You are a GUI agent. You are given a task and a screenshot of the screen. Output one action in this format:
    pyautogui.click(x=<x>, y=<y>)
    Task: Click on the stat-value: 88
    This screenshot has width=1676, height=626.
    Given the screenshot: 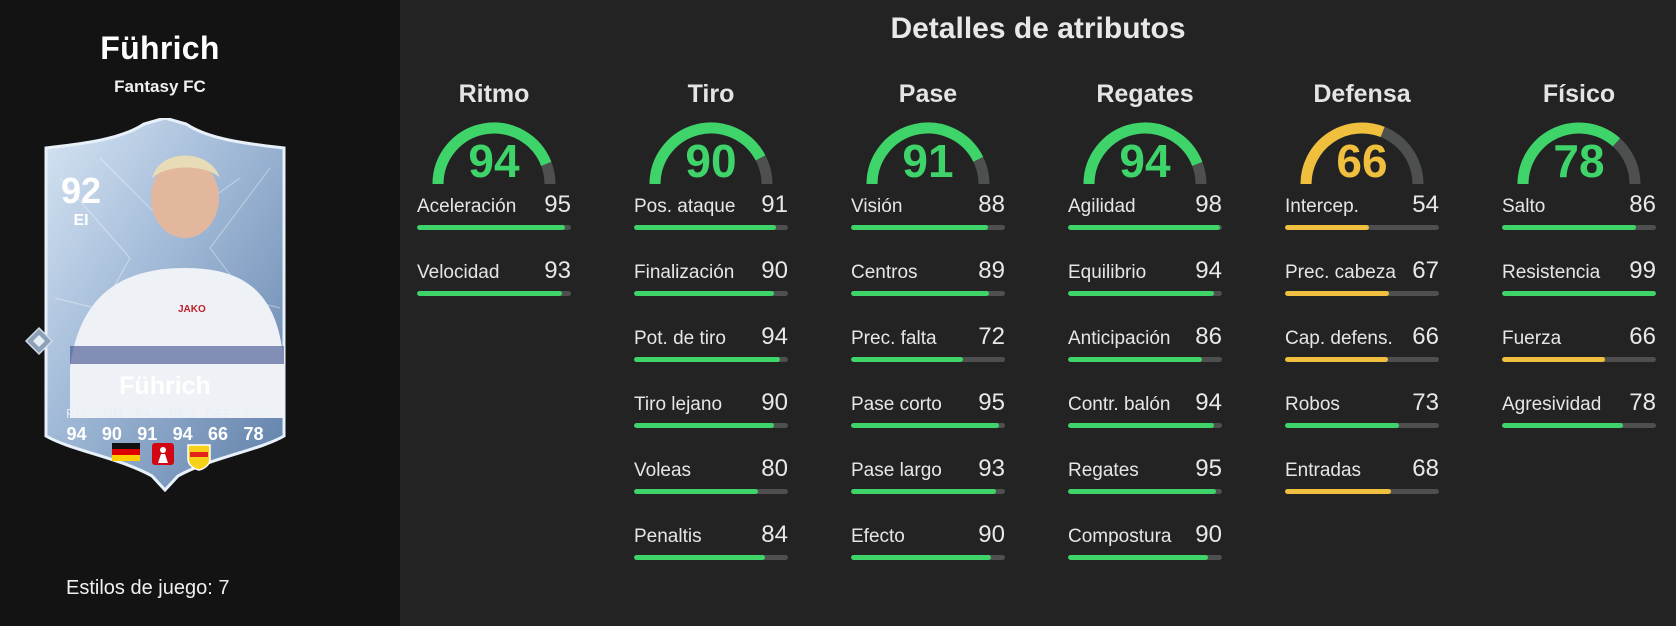 What is the action you would take?
    pyautogui.click(x=991, y=204)
    